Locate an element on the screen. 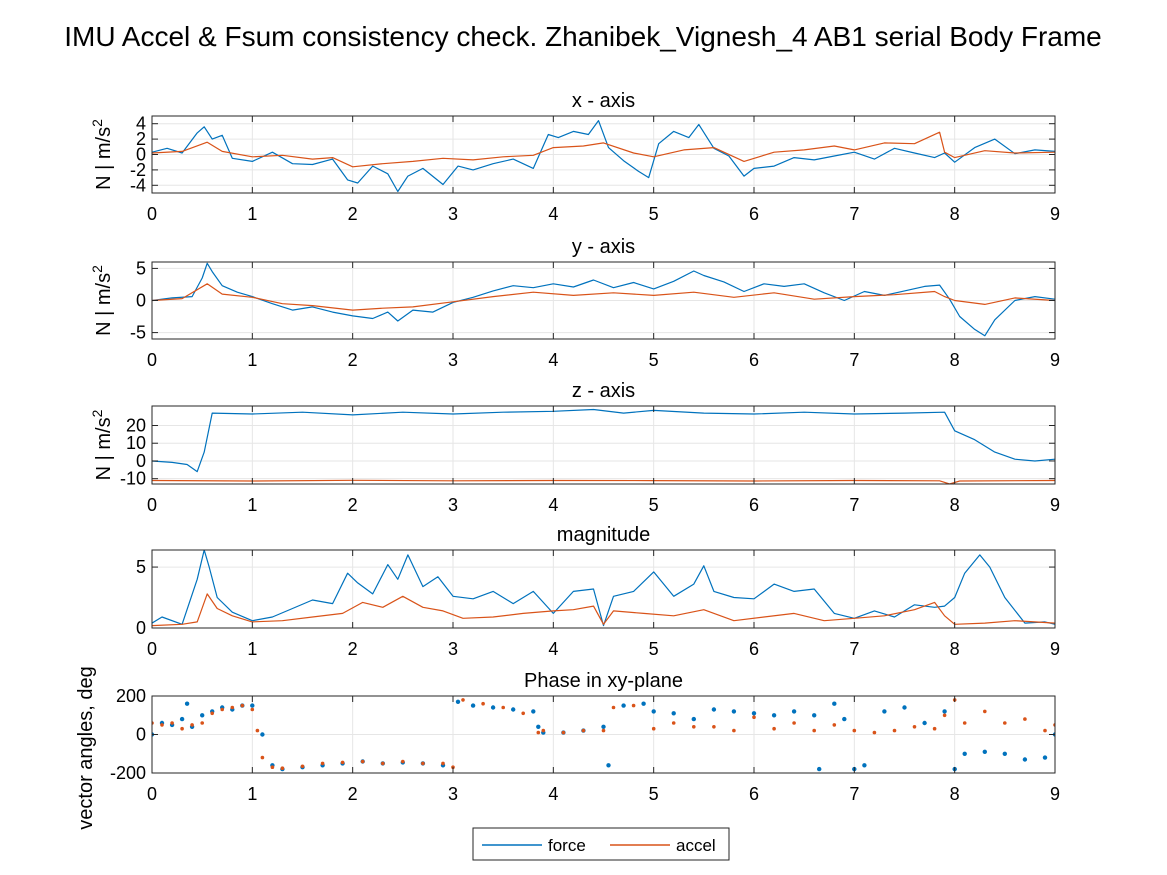 The image size is (1167, 875). subplot-4: 0 1 2 3 4 5 6 7 8 9 0 5 magnitude is located at coordinates (598, 591).